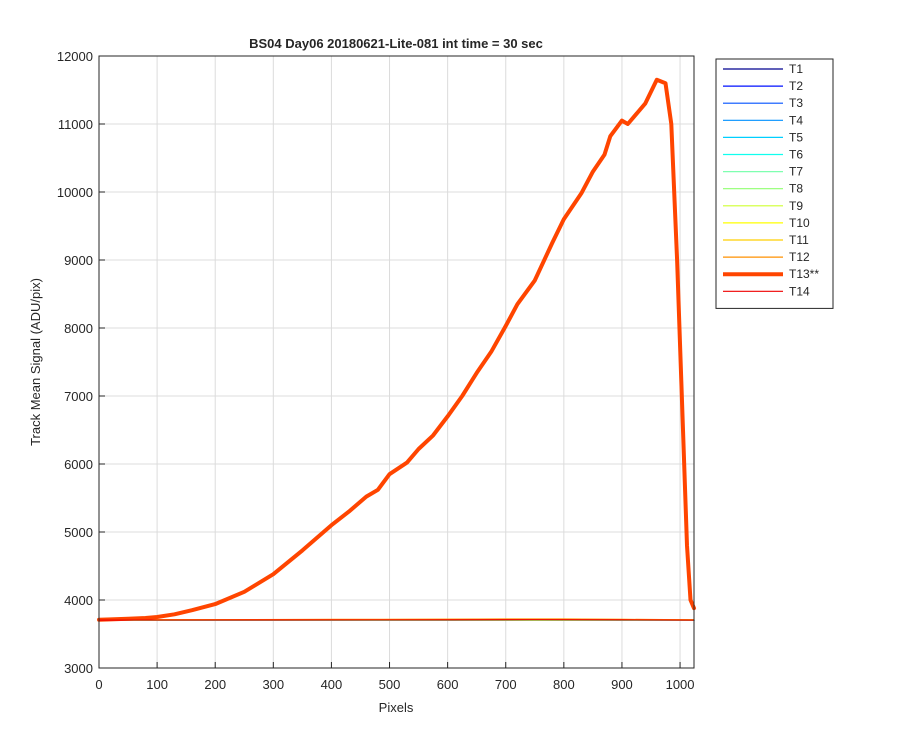 The image size is (900, 750). Describe the element at coordinates (799, 291) in the screenshot. I see `legend-label: T14` at that location.